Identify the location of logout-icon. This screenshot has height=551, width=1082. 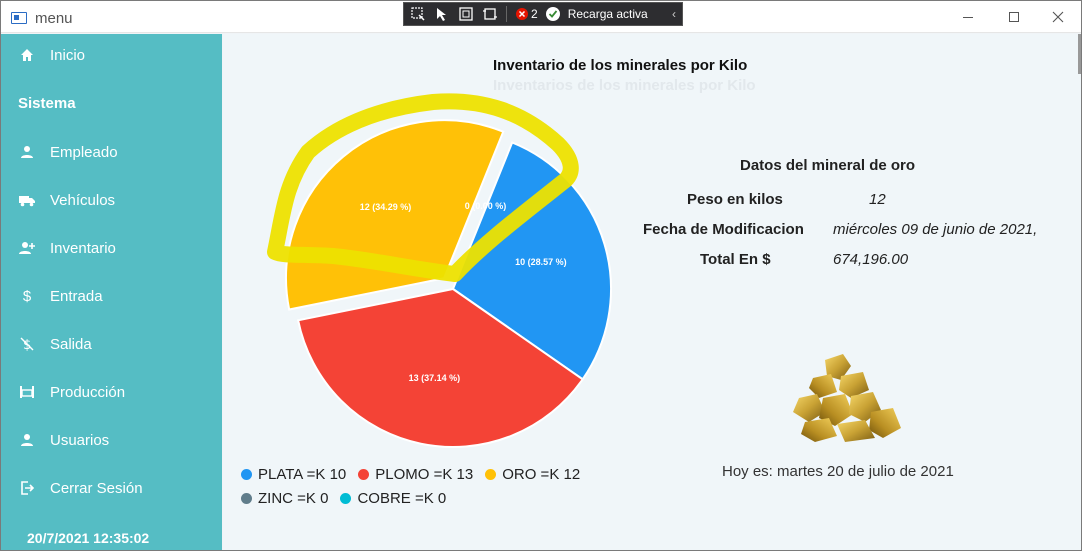
(27, 488).